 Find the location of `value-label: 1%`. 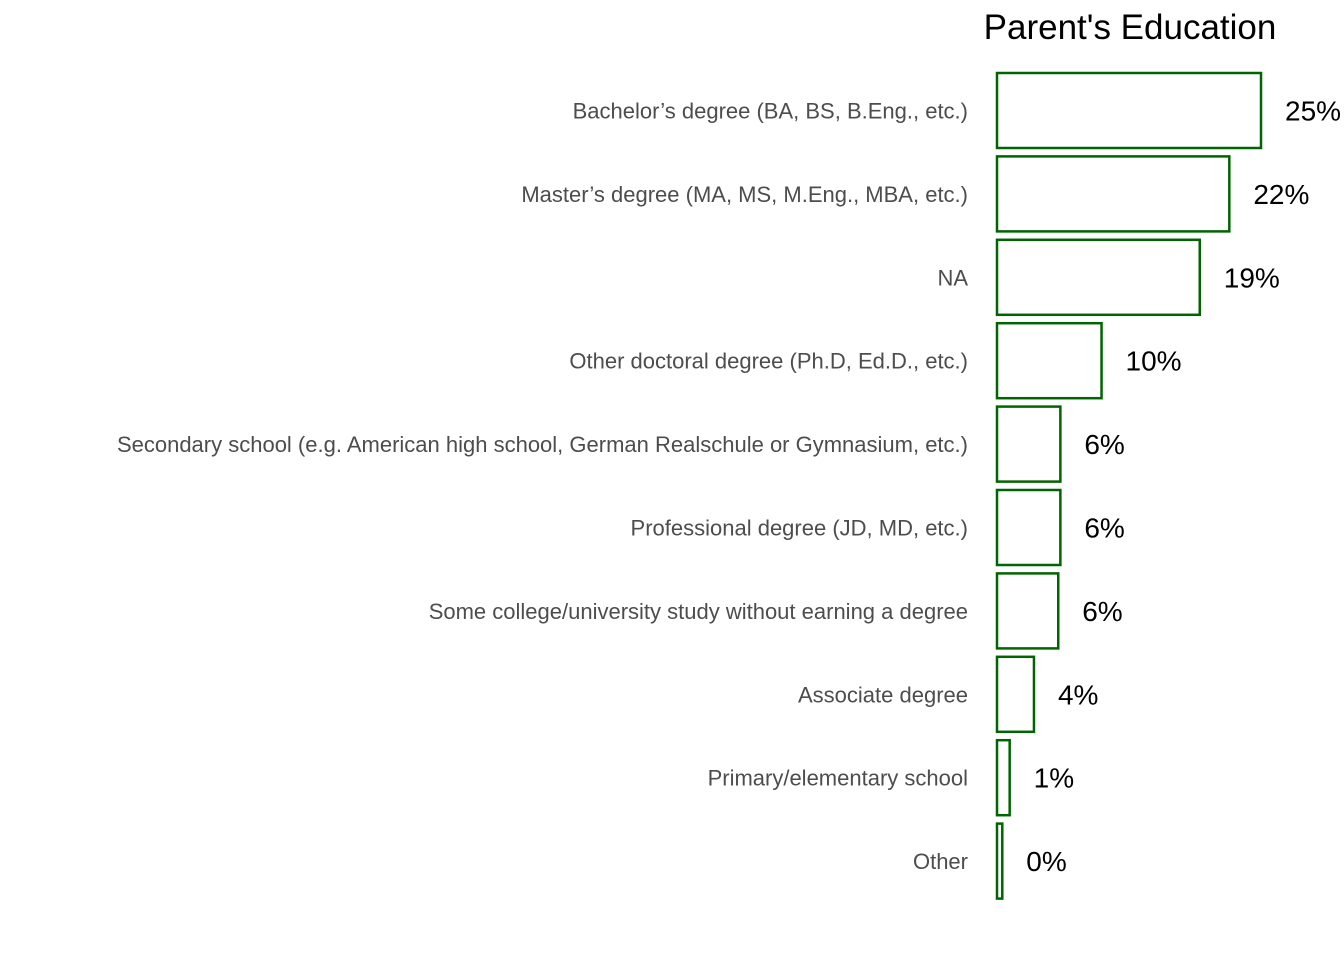

value-label: 1% is located at coordinates (1054, 778).